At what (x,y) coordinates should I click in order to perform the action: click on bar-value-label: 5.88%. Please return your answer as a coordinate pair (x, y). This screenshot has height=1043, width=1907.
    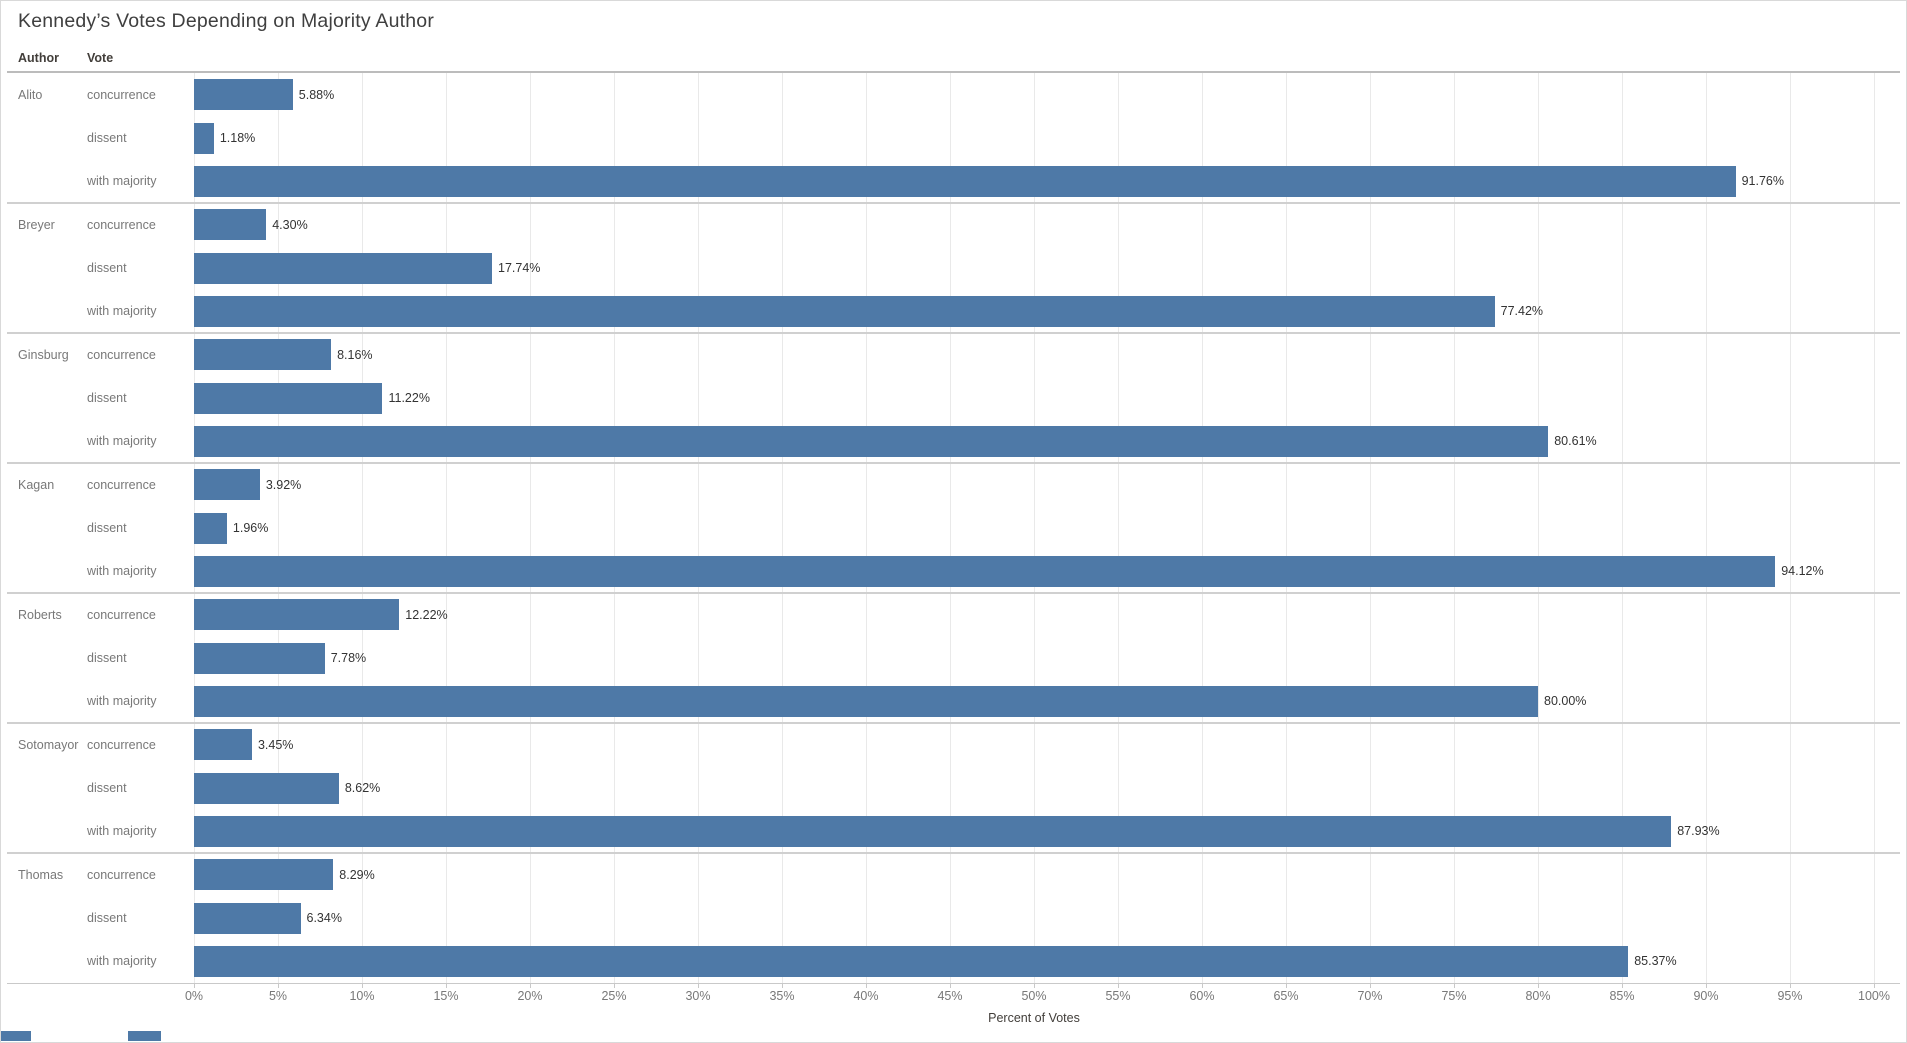
    Looking at the image, I should click on (316, 94).